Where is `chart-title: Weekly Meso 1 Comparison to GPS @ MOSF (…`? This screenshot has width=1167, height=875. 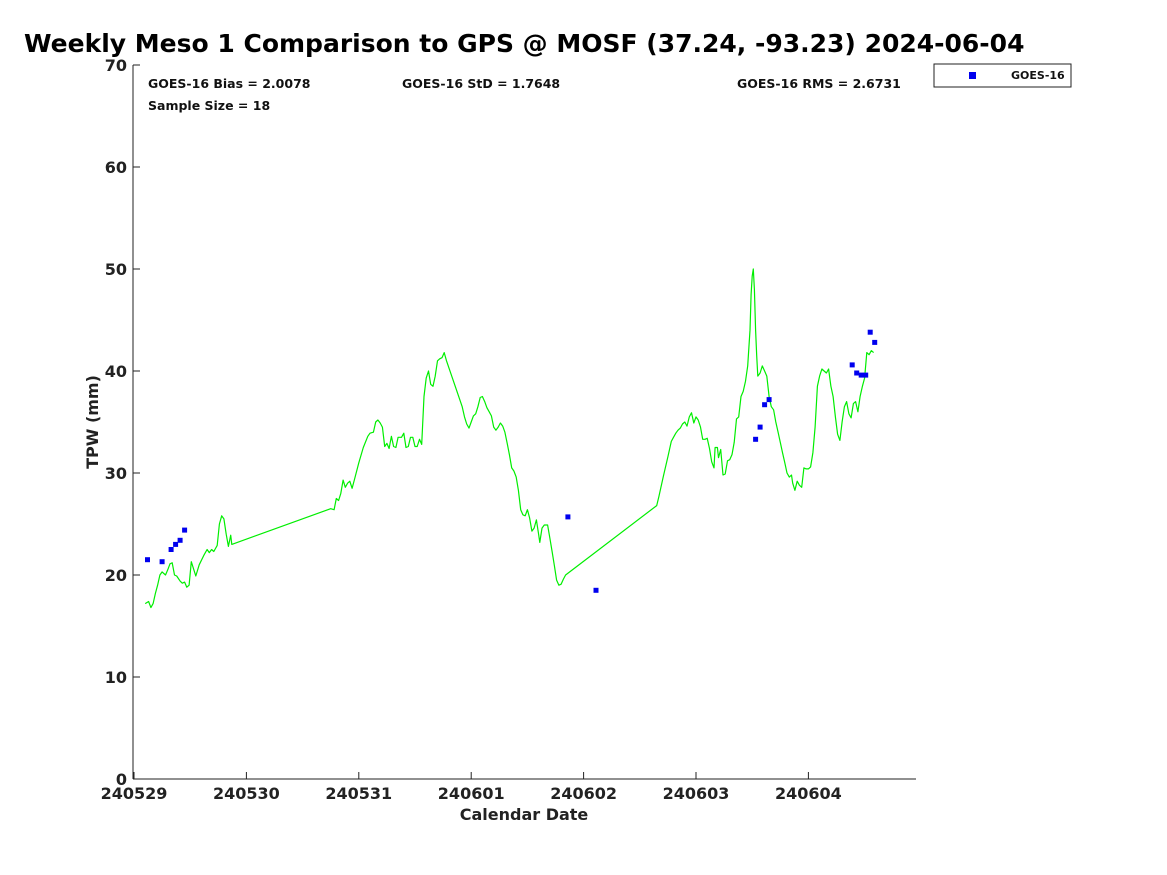
chart-title: Weekly Meso 1 Comparison to GPS @ MOSF (… is located at coordinates (524, 43).